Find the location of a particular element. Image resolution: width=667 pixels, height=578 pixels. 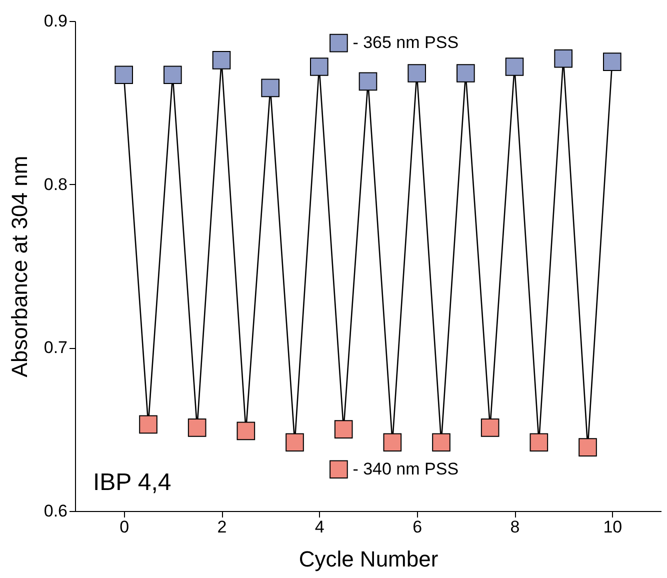

x-axis-title: Cycle Number is located at coordinates (368, 559).